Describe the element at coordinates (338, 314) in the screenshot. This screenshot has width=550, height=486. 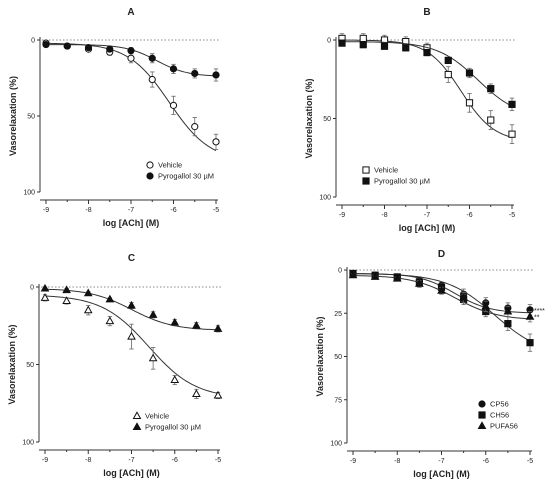
I see `y-tick-label: 25` at that location.